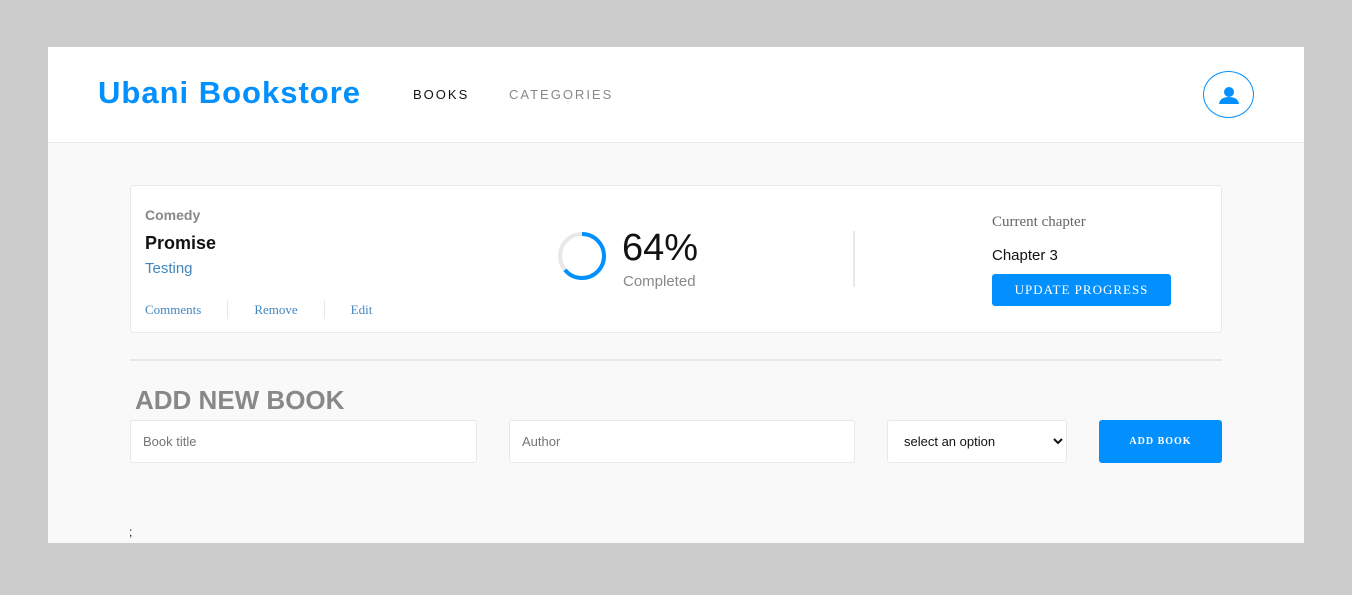 Image resolution: width=1352 pixels, height=595 pixels. What do you see at coordinates (230, 92) in the screenshot?
I see `logo: Ubani Bookstore` at bounding box center [230, 92].